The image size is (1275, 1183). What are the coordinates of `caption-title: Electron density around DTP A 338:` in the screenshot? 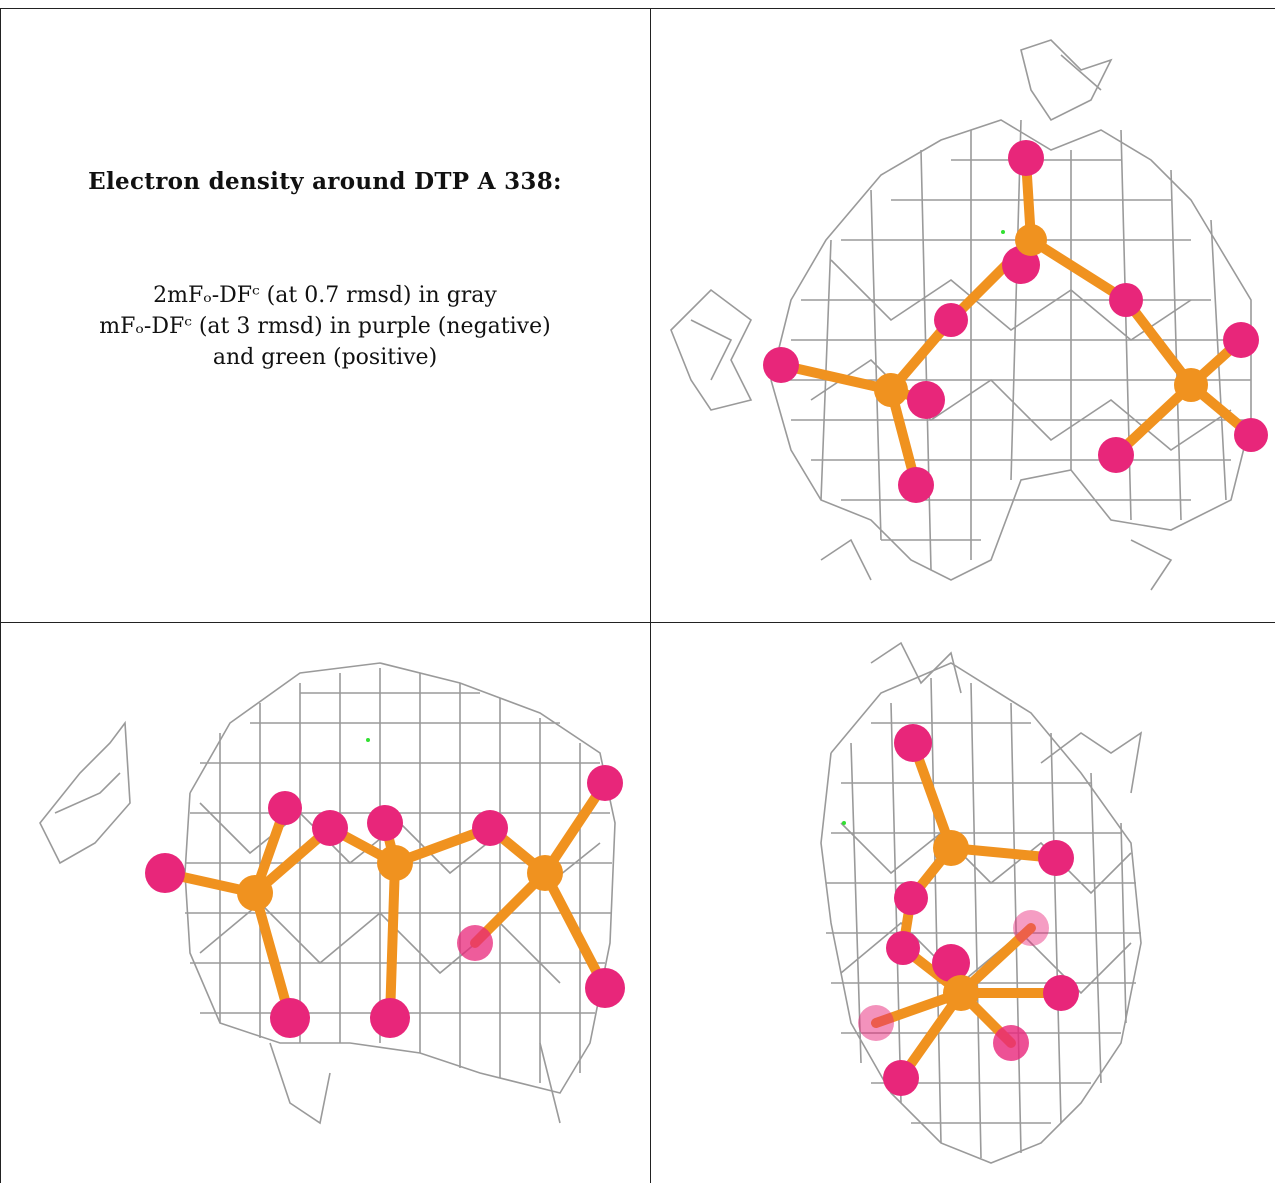 It's located at (325, 181).